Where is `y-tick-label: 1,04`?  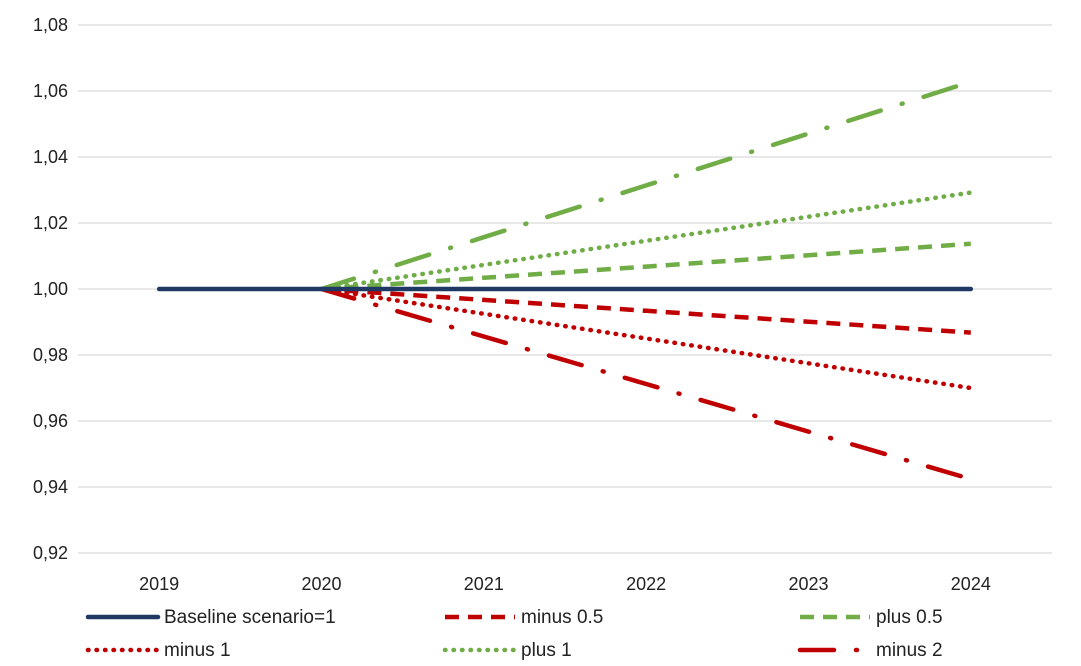
y-tick-label: 1,04 is located at coordinates (50, 157).